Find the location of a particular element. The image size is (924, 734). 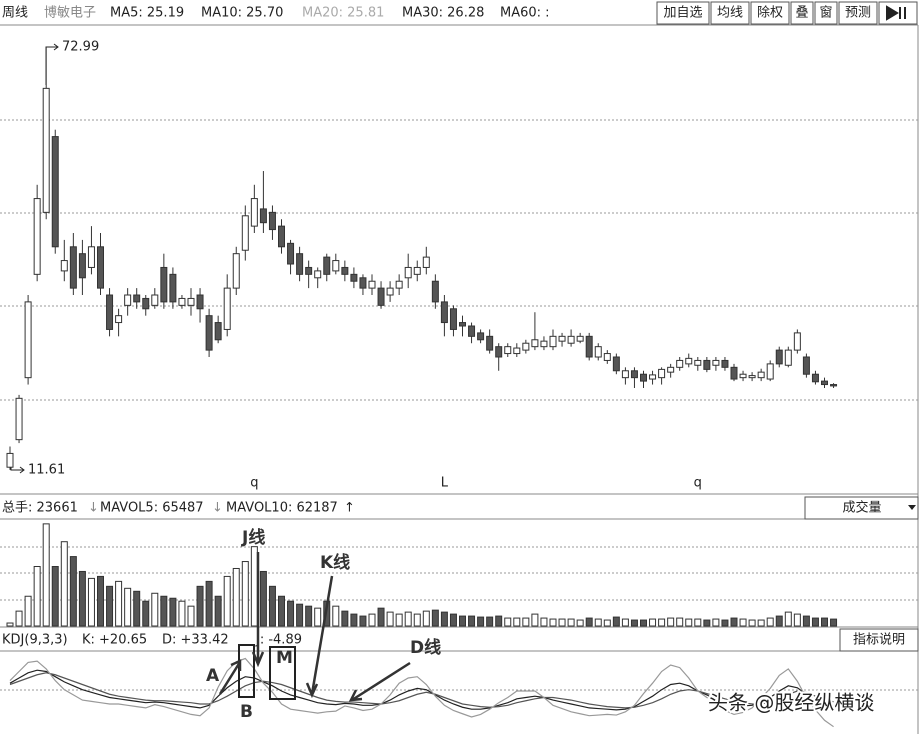

kdj-k: K: +20.65 is located at coordinates (114, 640).